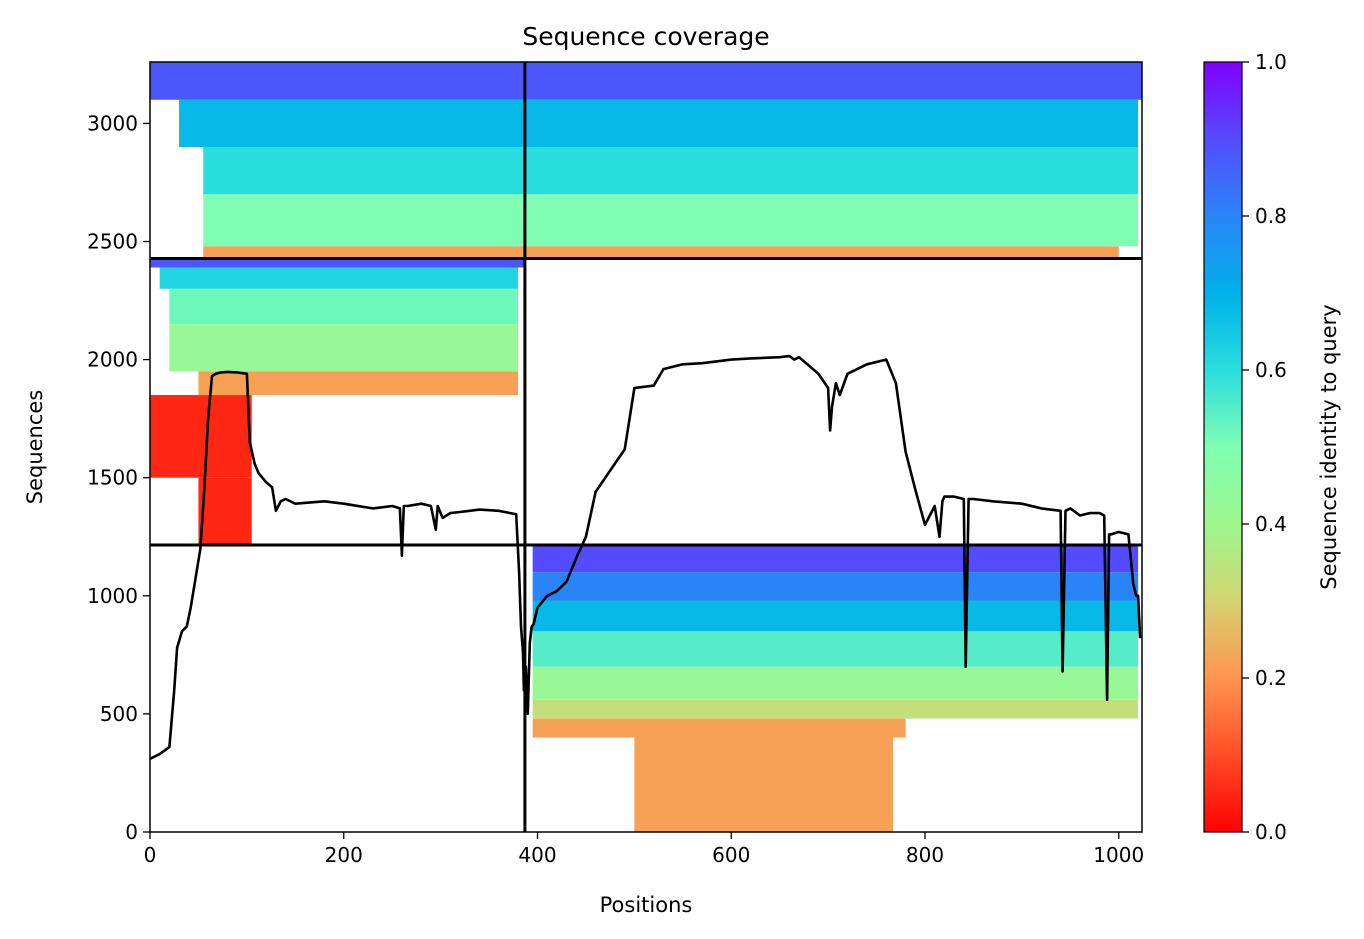 The image size is (1364, 939). What do you see at coordinates (1223, 447) in the screenshot?
I see `colorbar` at bounding box center [1223, 447].